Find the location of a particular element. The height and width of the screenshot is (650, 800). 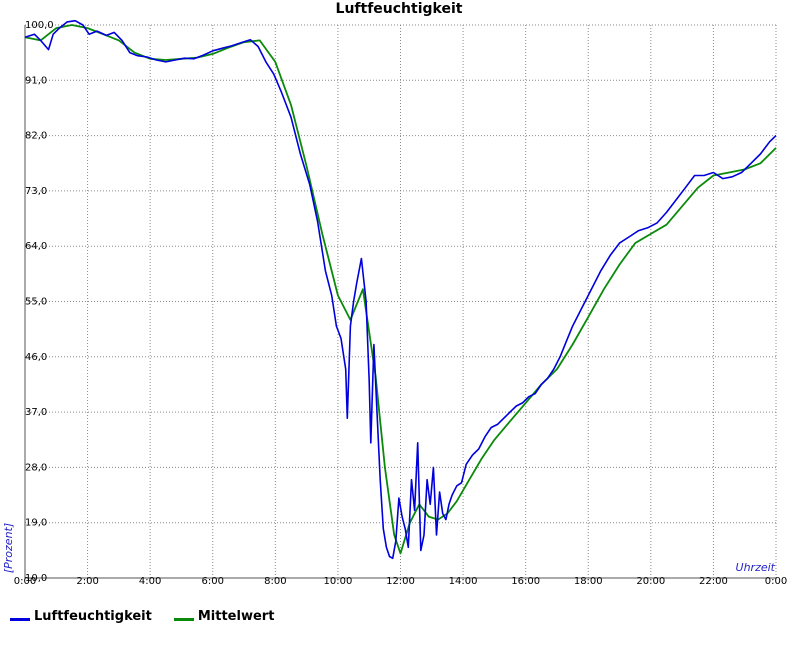

legend-label-luftfeuchtigkeit: Luftfeuchtigkeit is located at coordinates (93, 616).